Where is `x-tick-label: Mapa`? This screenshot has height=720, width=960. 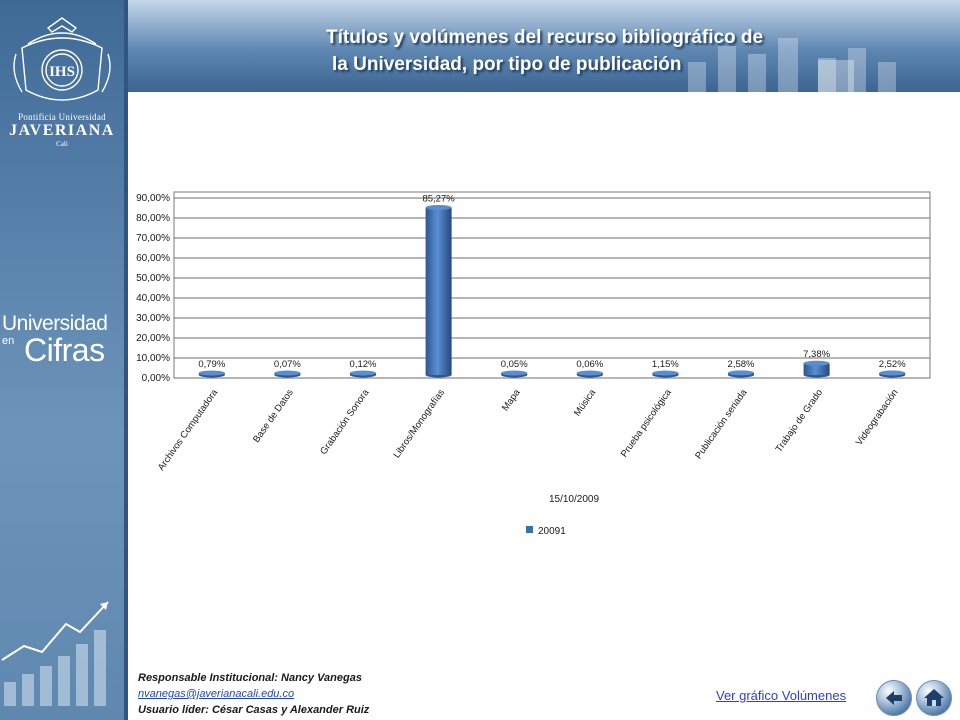 x-tick-label: Mapa is located at coordinates (511, 400).